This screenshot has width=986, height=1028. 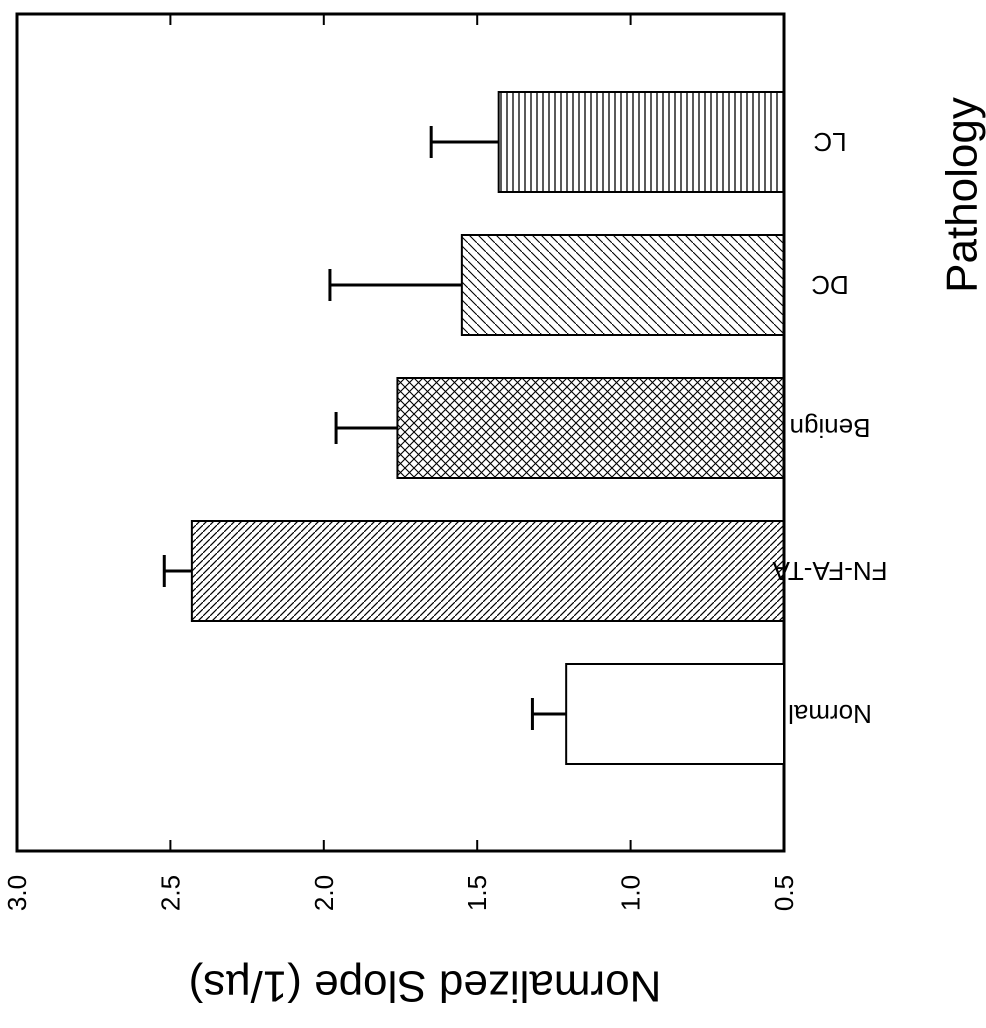 What do you see at coordinates (830, 714) in the screenshot?
I see `category-label: Normal` at bounding box center [830, 714].